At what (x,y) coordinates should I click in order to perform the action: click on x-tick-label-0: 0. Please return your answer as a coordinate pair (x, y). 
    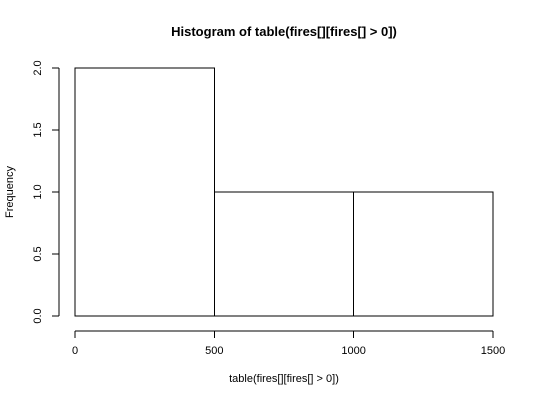
    Looking at the image, I should click on (75, 351).